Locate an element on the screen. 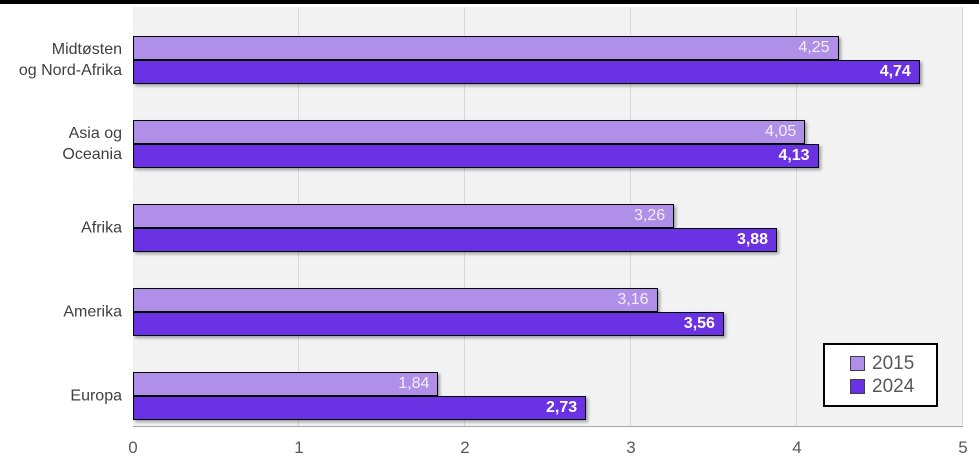  legend-swatch-2024 is located at coordinates (857, 386).